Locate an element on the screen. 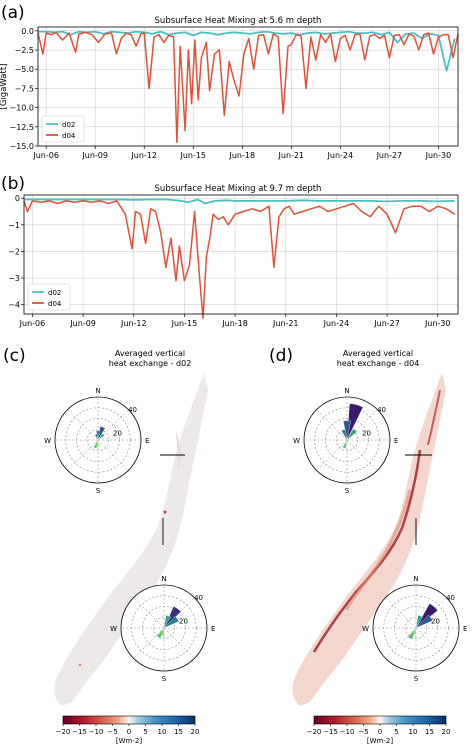 This screenshot has height=744, width=474. chart-b-xtick-label: Jun-27 is located at coordinates (386, 323).